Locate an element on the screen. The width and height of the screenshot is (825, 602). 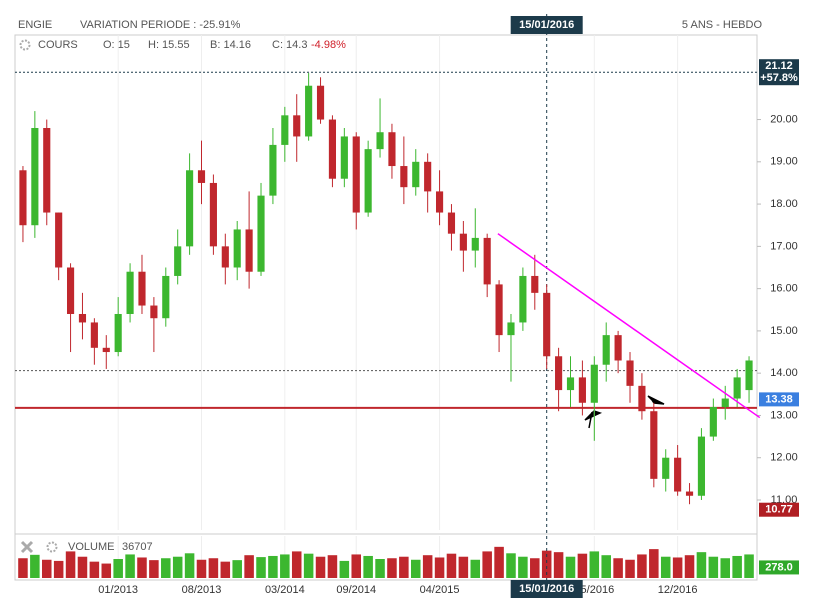
symbol: ENGIE is located at coordinates (35, 25).